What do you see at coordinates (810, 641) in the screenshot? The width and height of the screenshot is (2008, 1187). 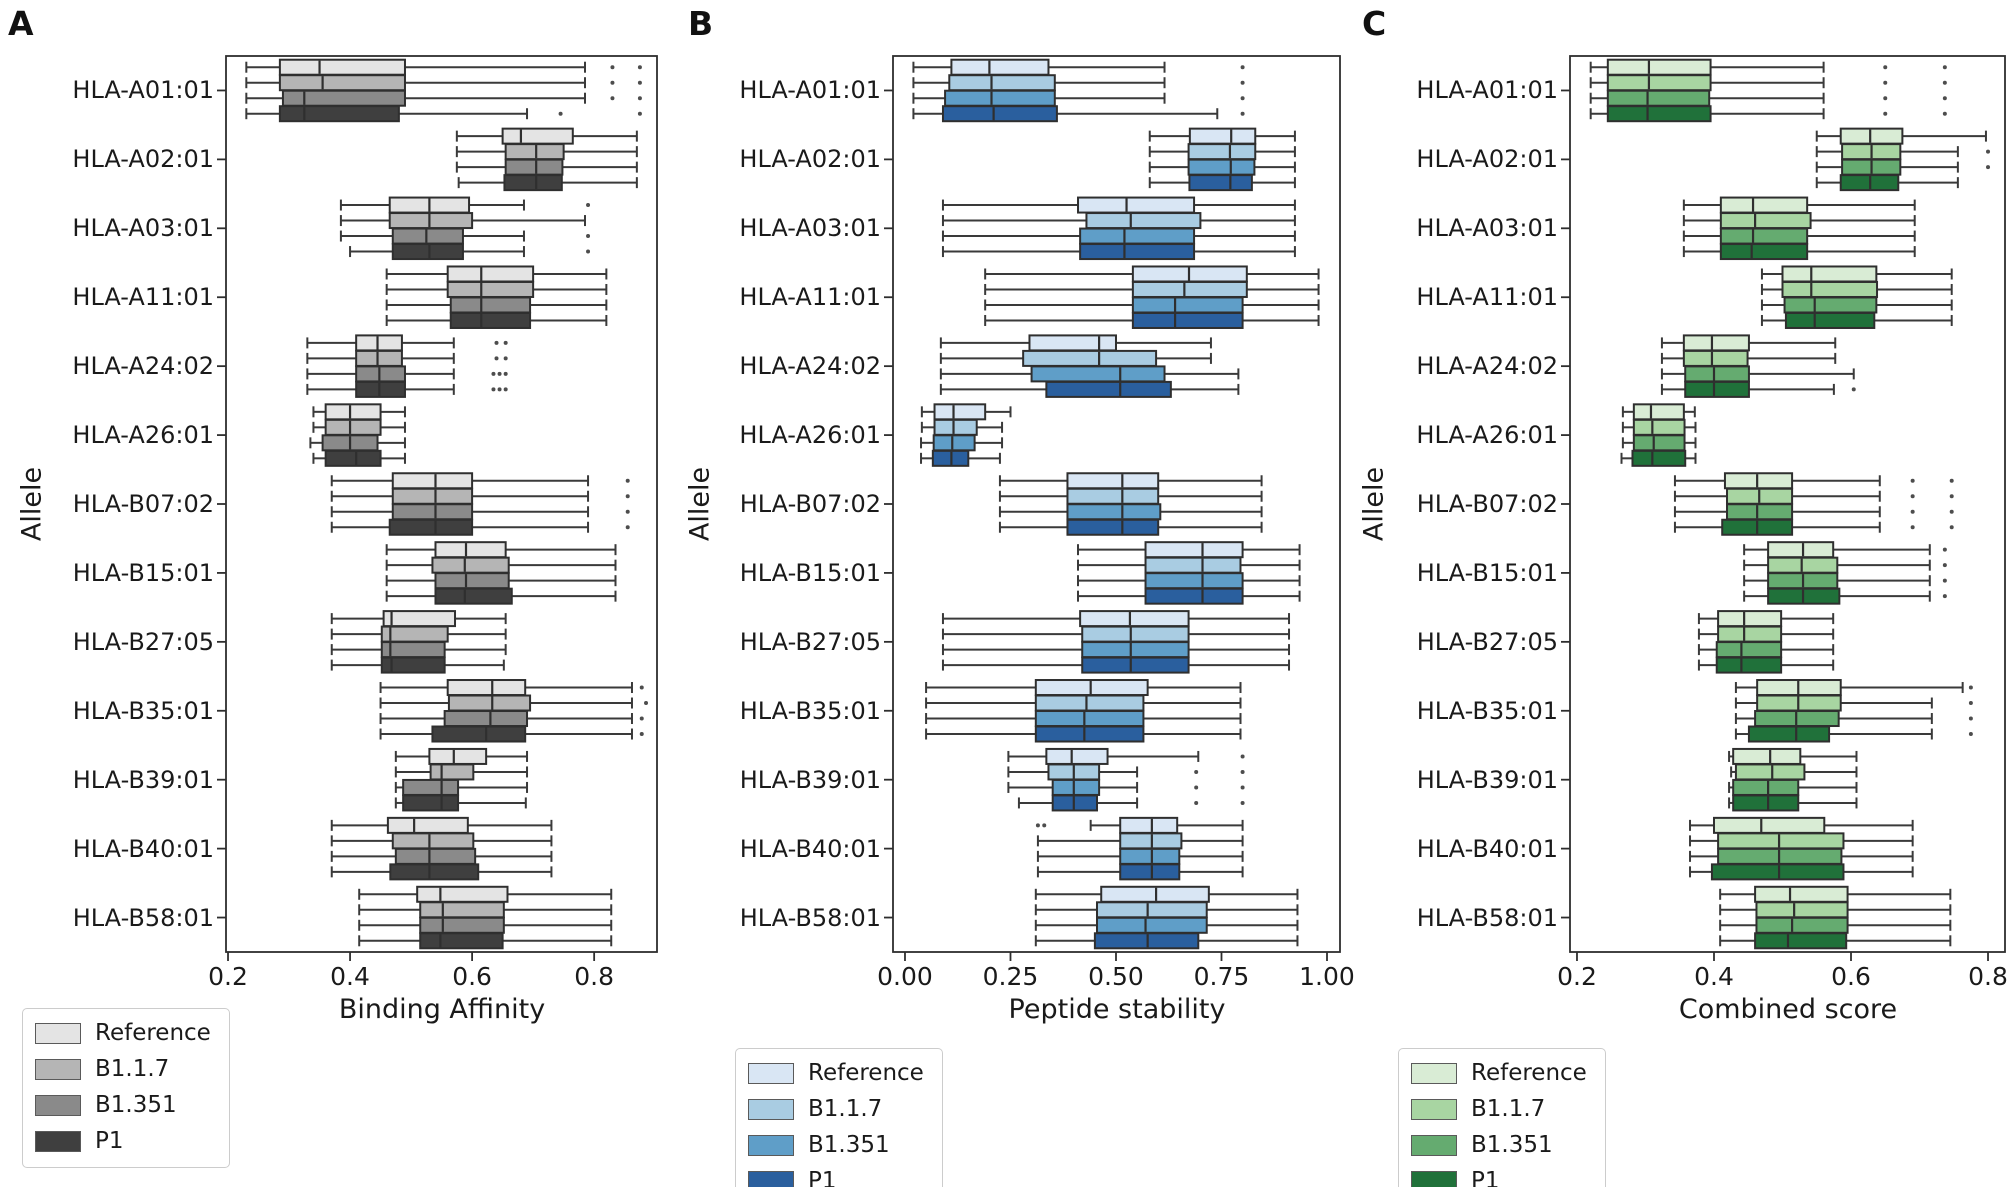 I see `y-tick-label: HLA-B27:05` at bounding box center [810, 641].